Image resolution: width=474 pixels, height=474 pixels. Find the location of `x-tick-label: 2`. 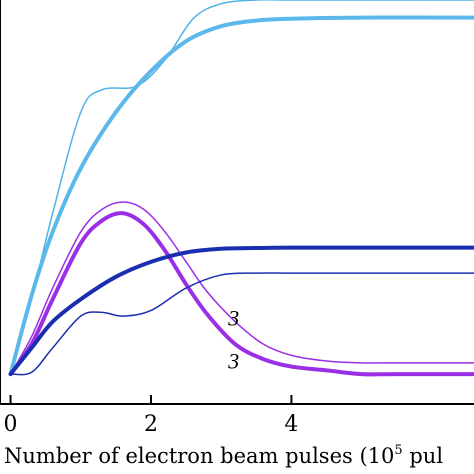

x-tick-label: 2 is located at coordinates (151, 424).